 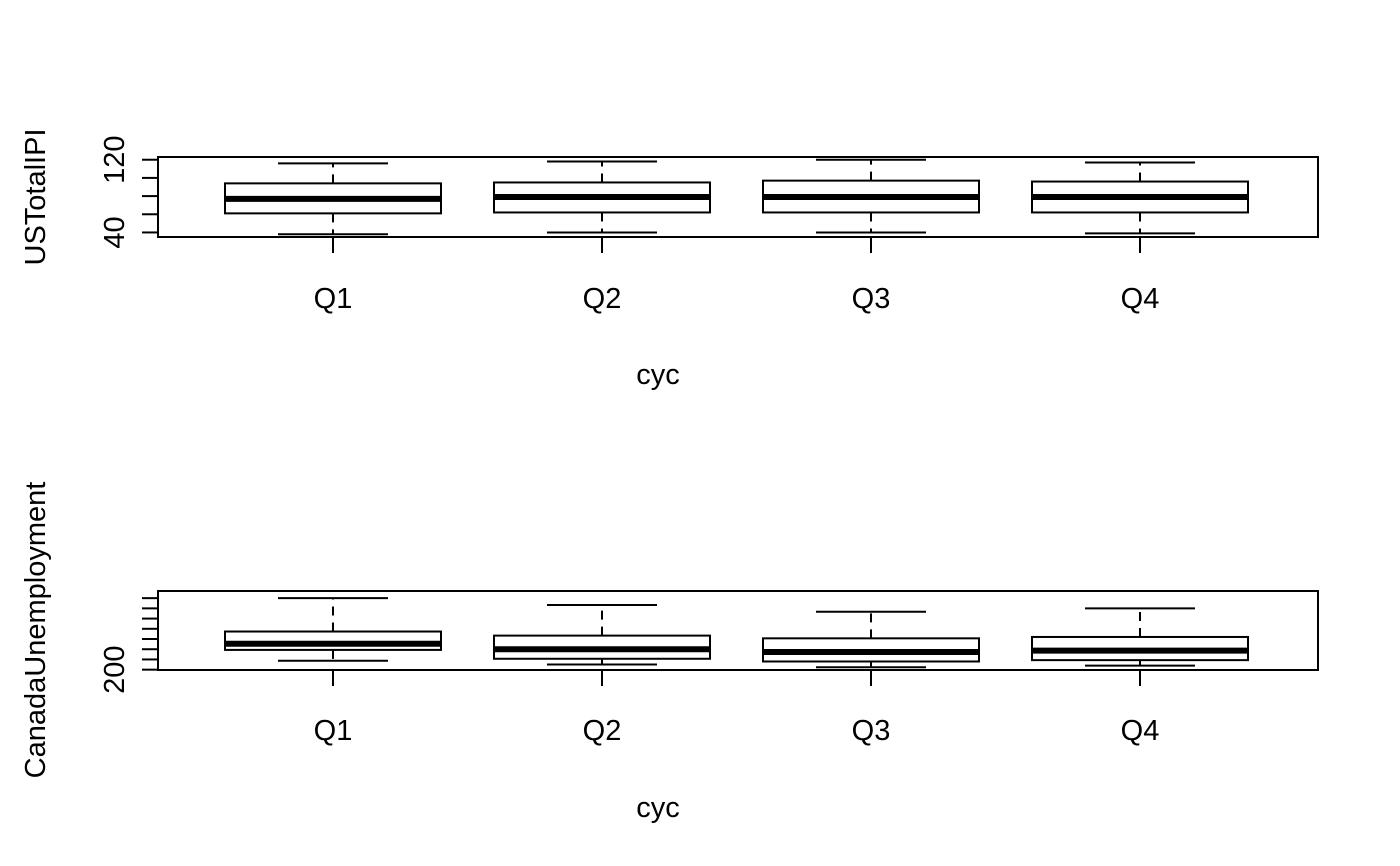 I want to click on iqr-box, so click(x=333, y=640).